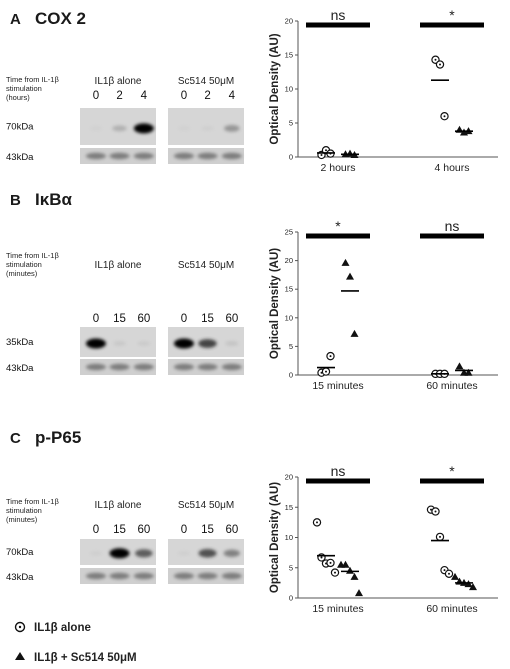  Describe the element at coordinates (15, 438) in the screenshot. I see `panel-letter: C` at that location.